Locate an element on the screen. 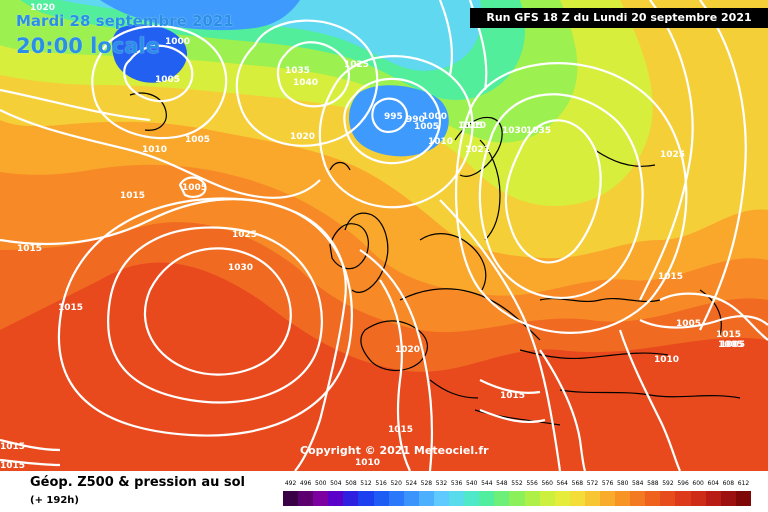 The image size is (768, 512). isobar-label: 1040 is located at coordinates (305, 83).